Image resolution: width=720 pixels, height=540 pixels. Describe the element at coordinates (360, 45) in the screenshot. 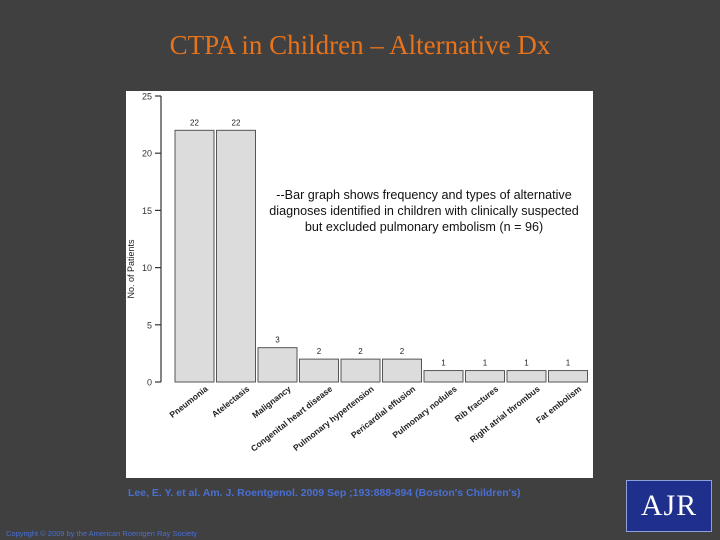

I see `slide-title: CTPA in Children – Alternative Dx` at that location.